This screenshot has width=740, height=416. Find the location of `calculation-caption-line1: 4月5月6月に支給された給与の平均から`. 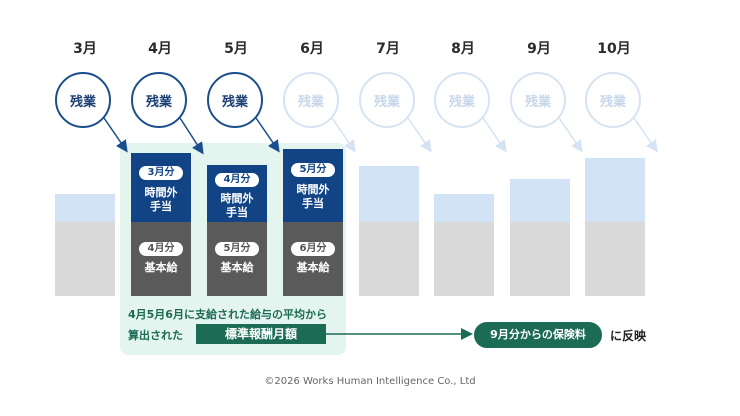

calculation-caption-line1: 4月5月6月に支給された給与の平均から is located at coordinates (227, 314).